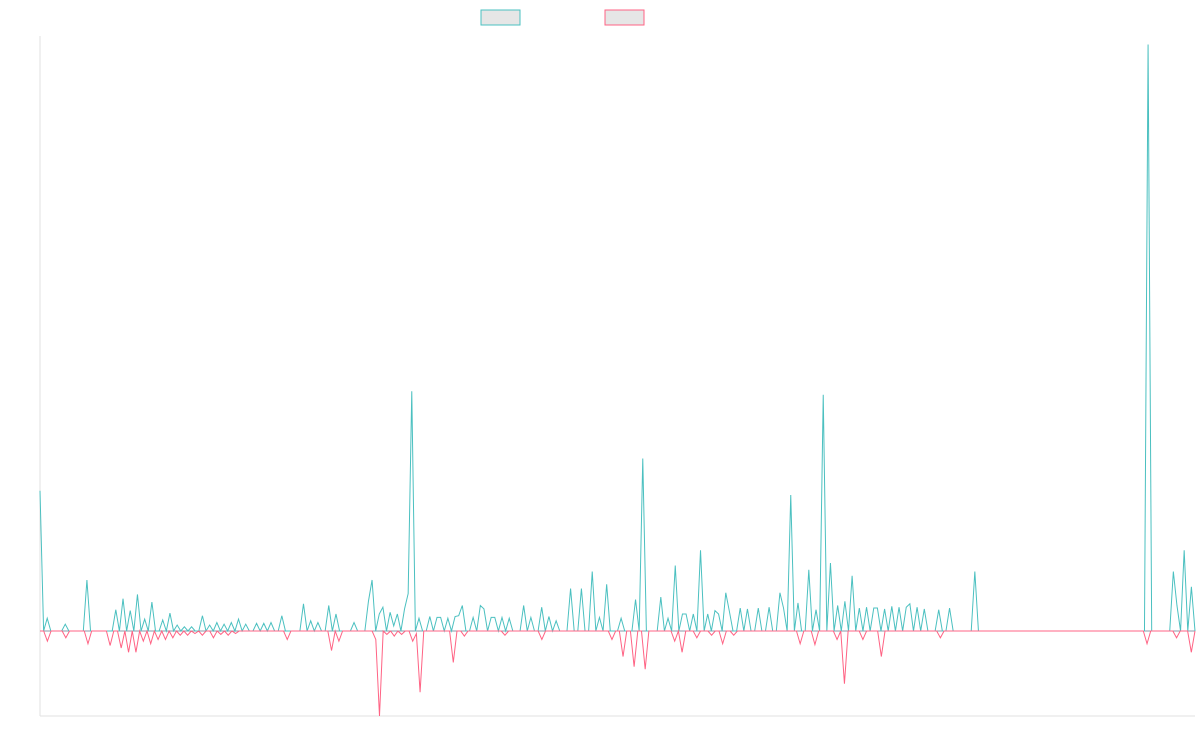  Describe the element at coordinates (562, 17) in the screenshot. I see `legend` at that location.